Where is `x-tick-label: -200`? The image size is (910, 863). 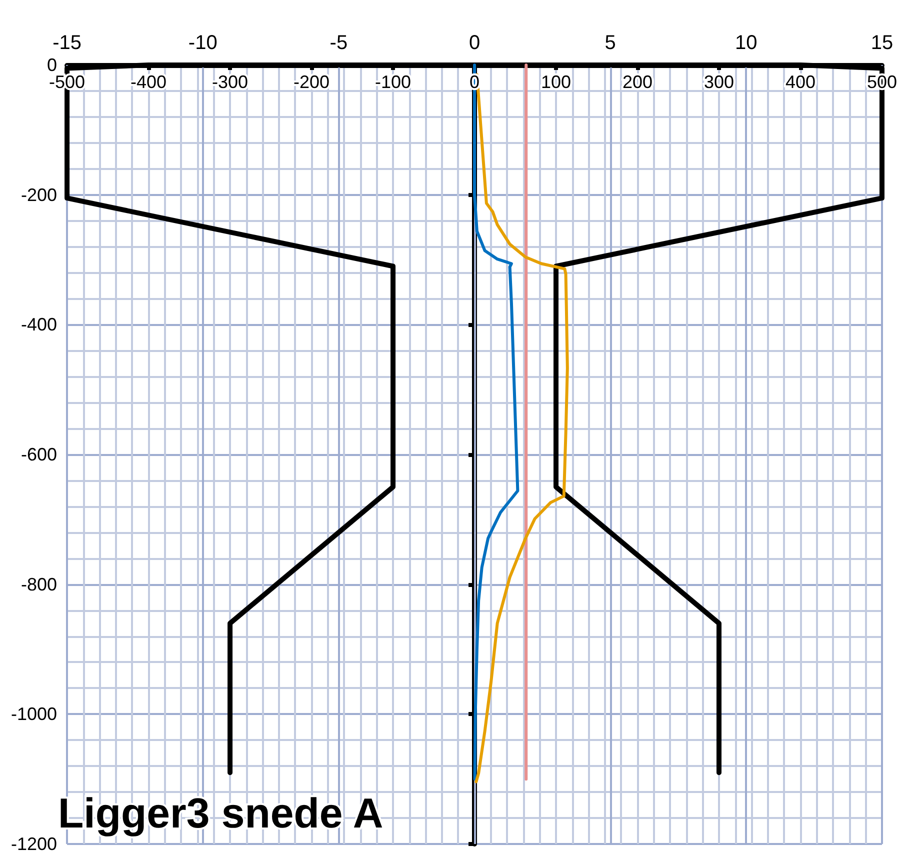
x-tick-label: -200 is located at coordinates (312, 82).